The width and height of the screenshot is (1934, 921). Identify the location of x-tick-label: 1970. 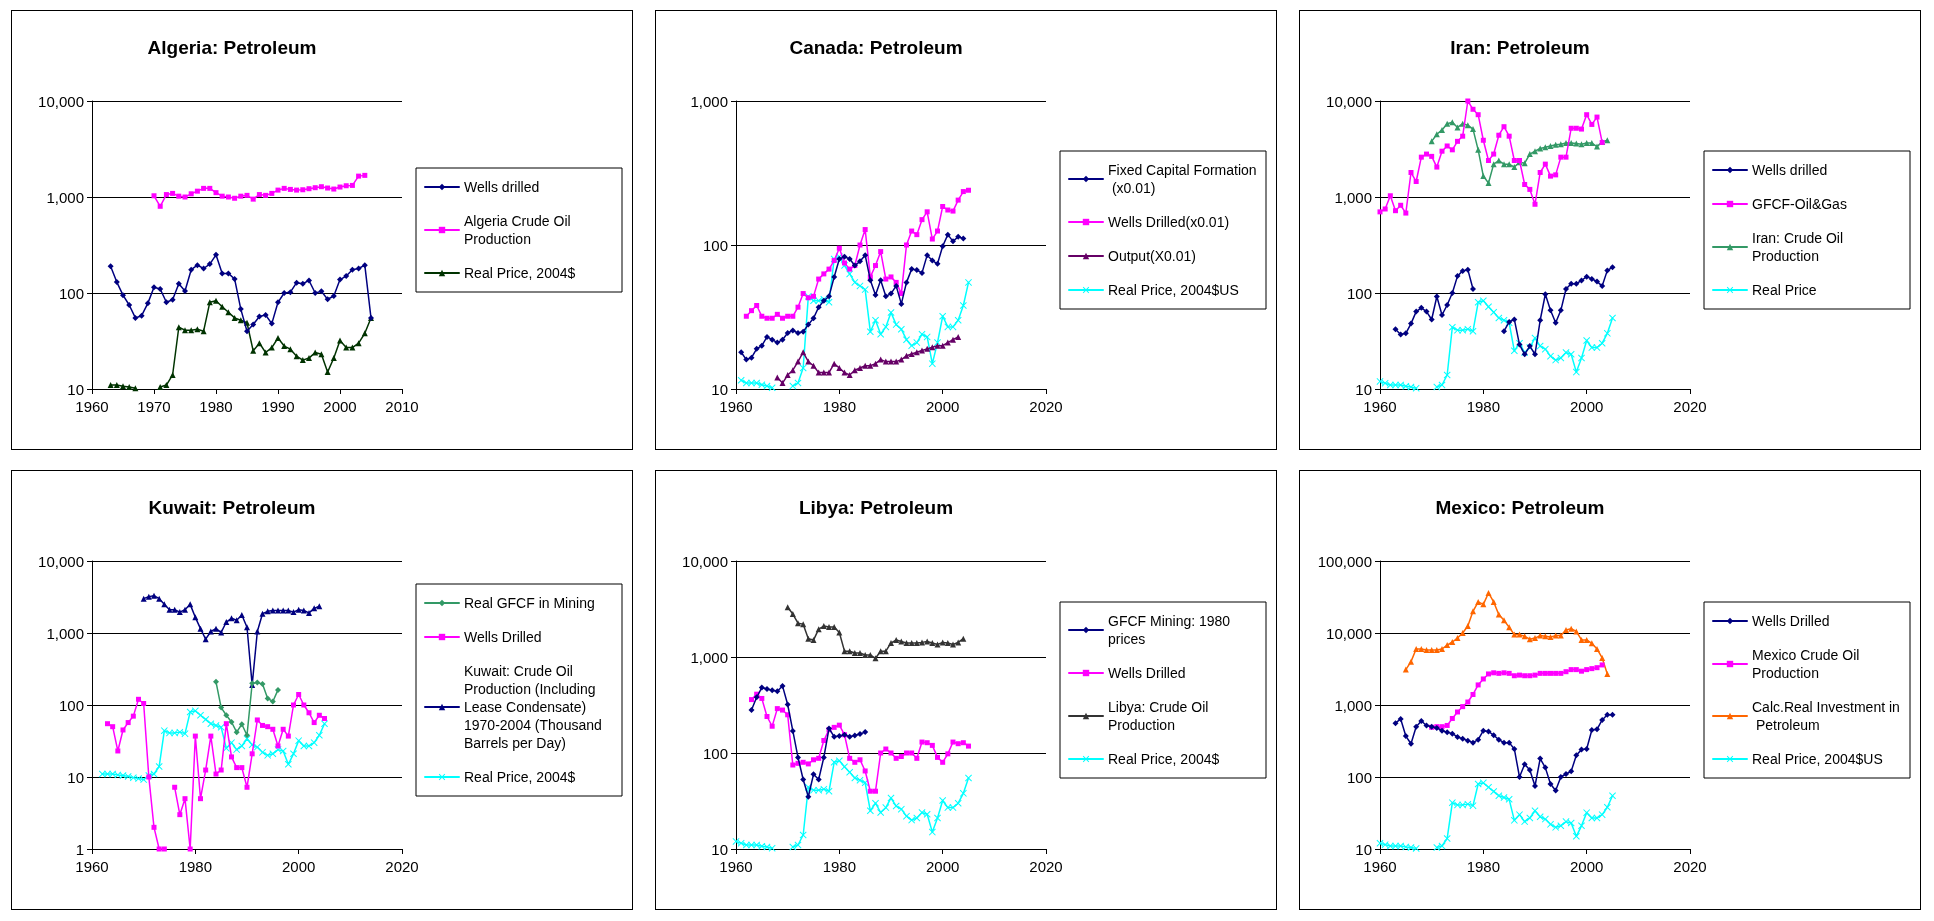
(154, 406).